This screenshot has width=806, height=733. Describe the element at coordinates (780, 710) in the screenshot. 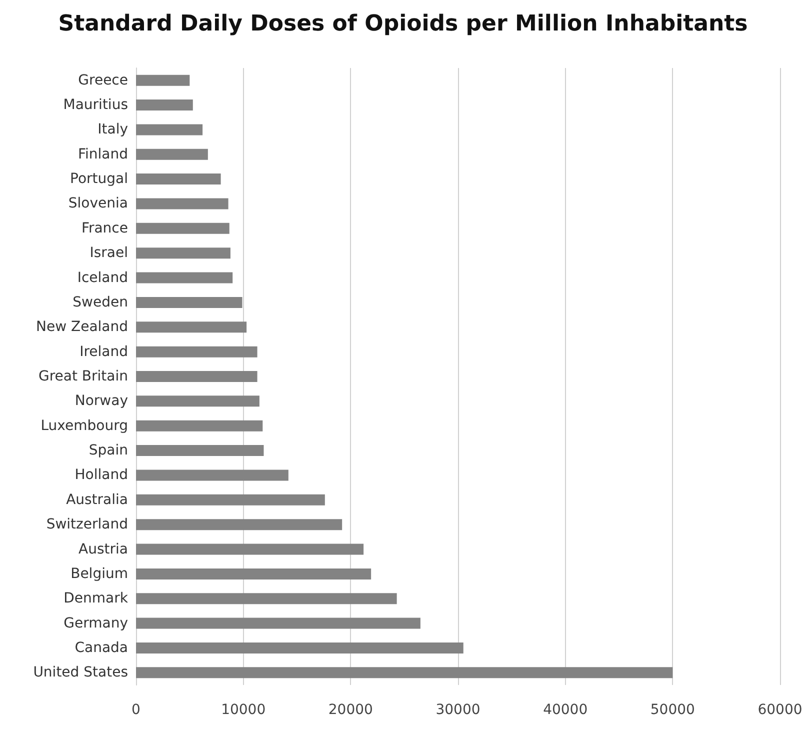

I see `x-tick-label: 60000` at that location.